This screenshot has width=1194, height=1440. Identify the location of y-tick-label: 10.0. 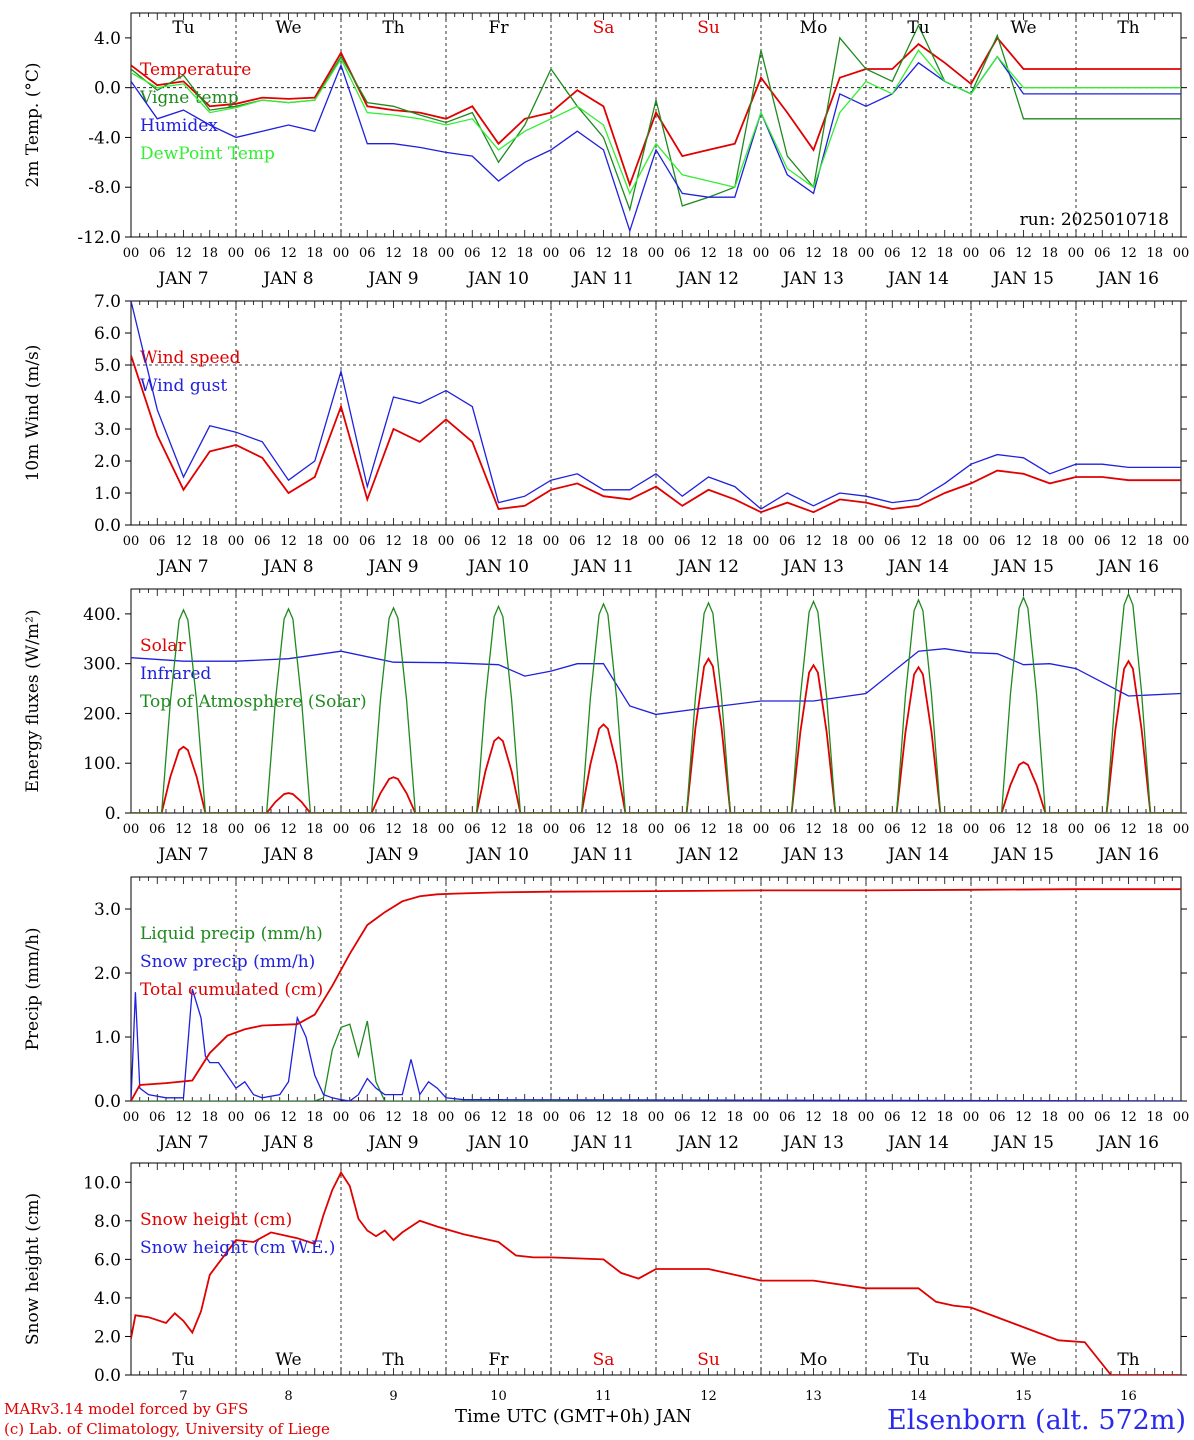
(102, 1183).